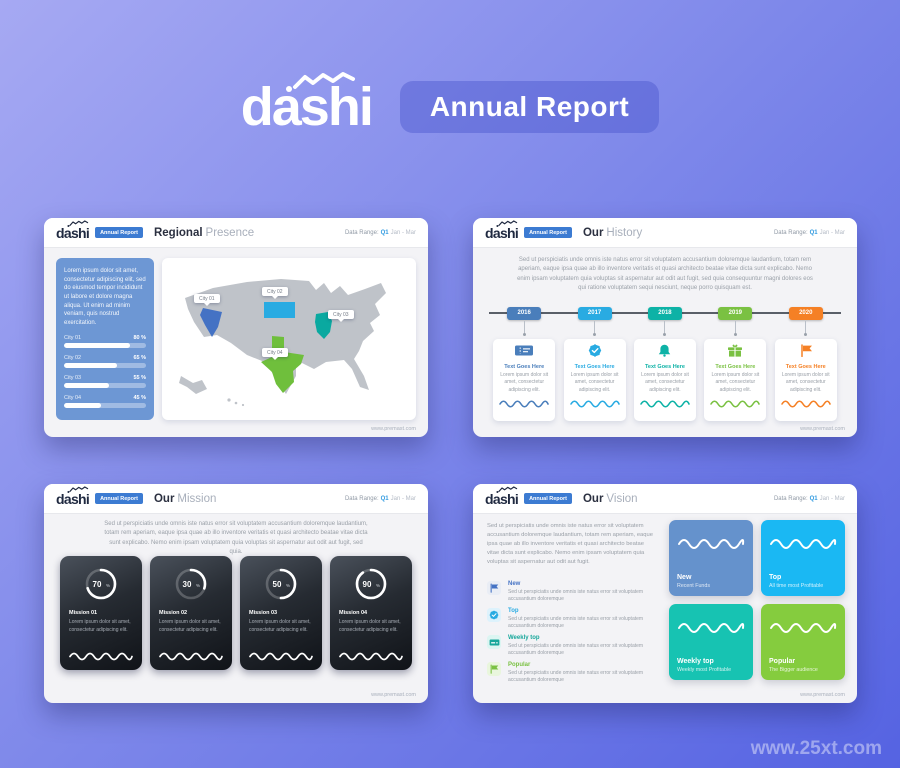 The height and width of the screenshot is (768, 900). I want to click on map-label: City 04, so click(275, 354).